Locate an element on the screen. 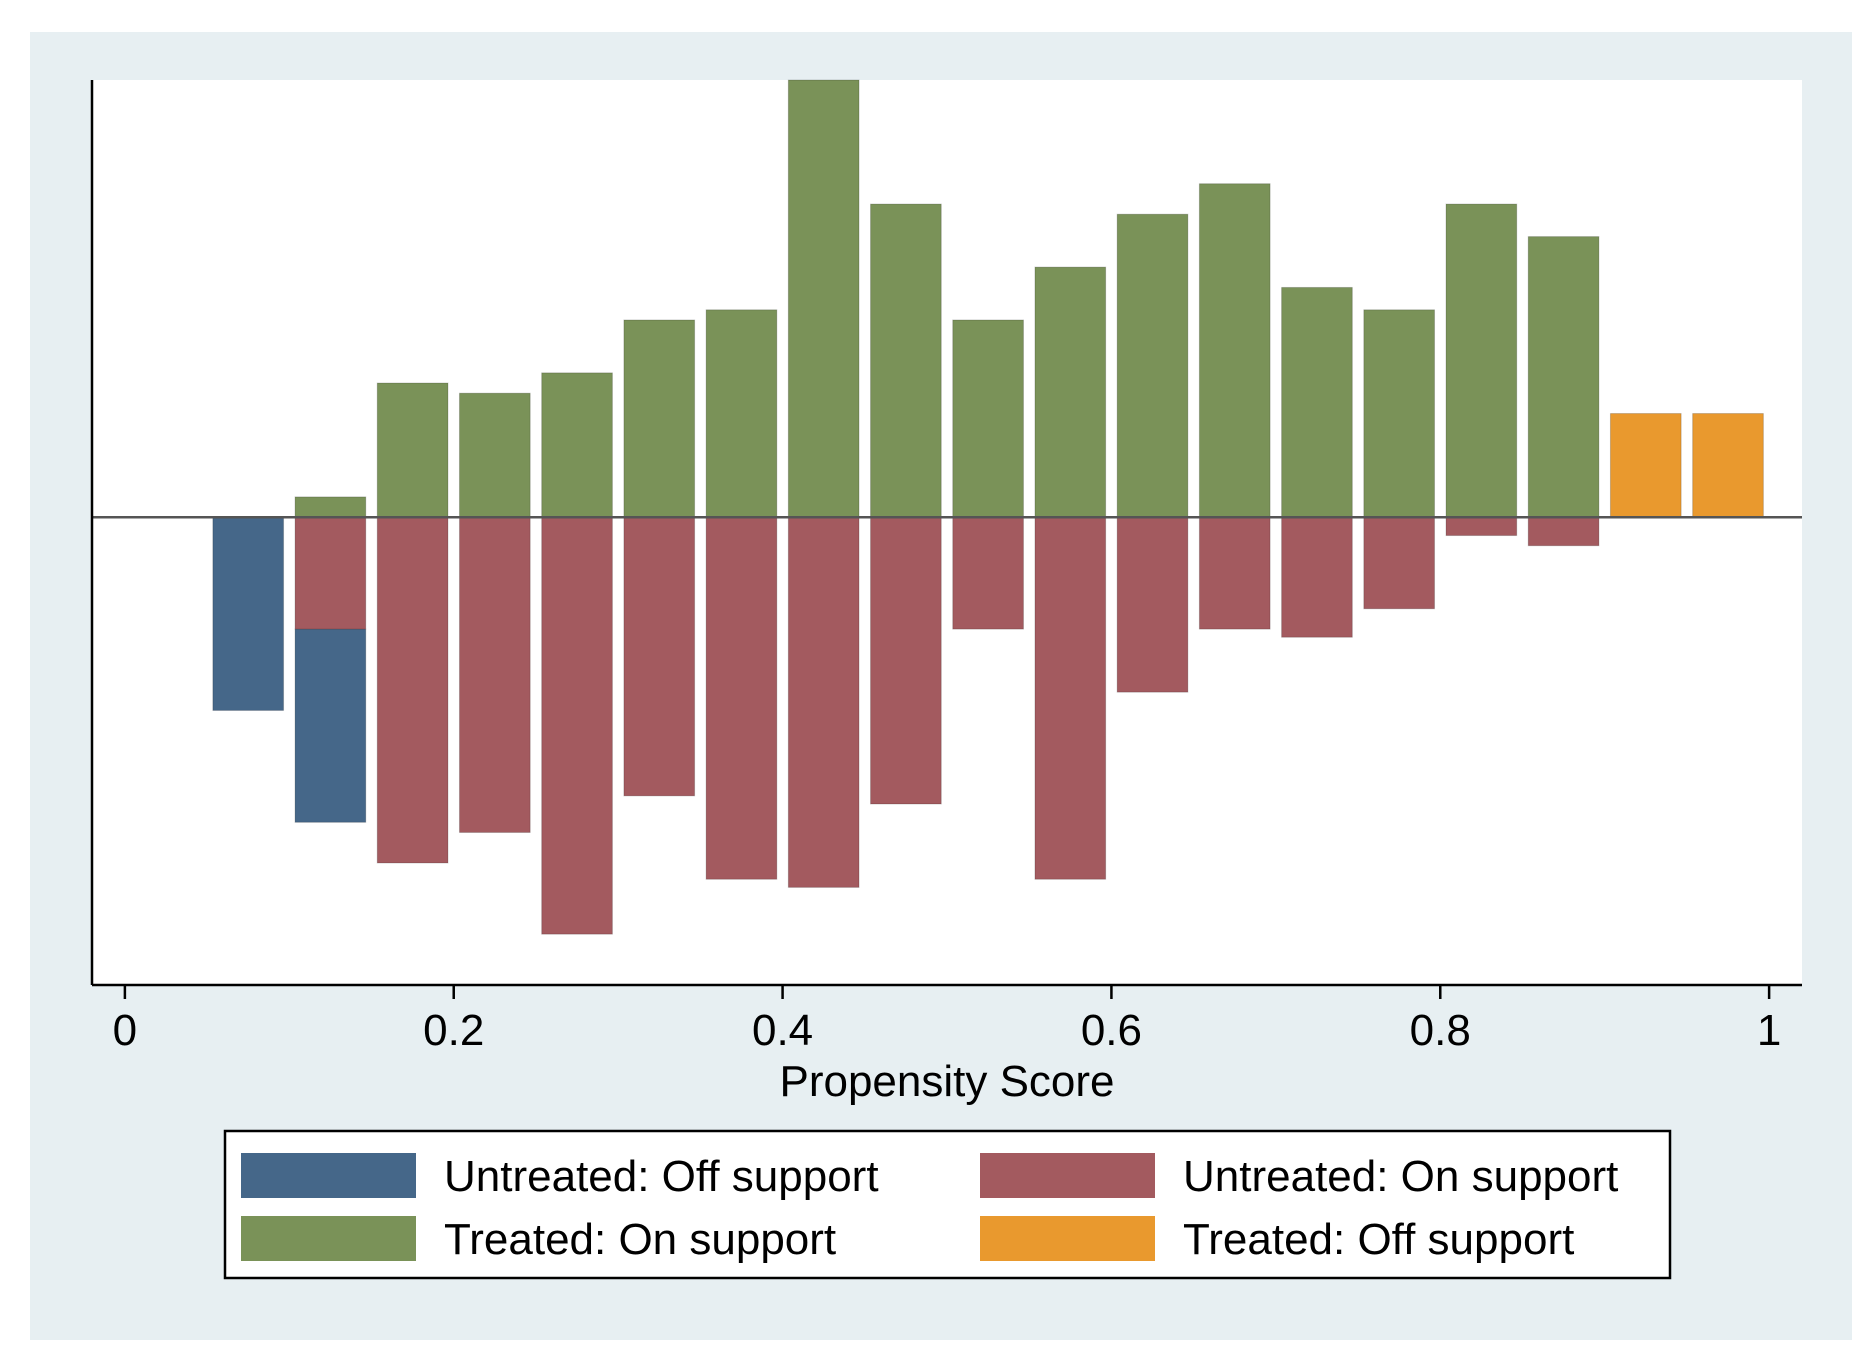  bar-untreated-on-support-0.575 is located at coordinates (1070, 698).